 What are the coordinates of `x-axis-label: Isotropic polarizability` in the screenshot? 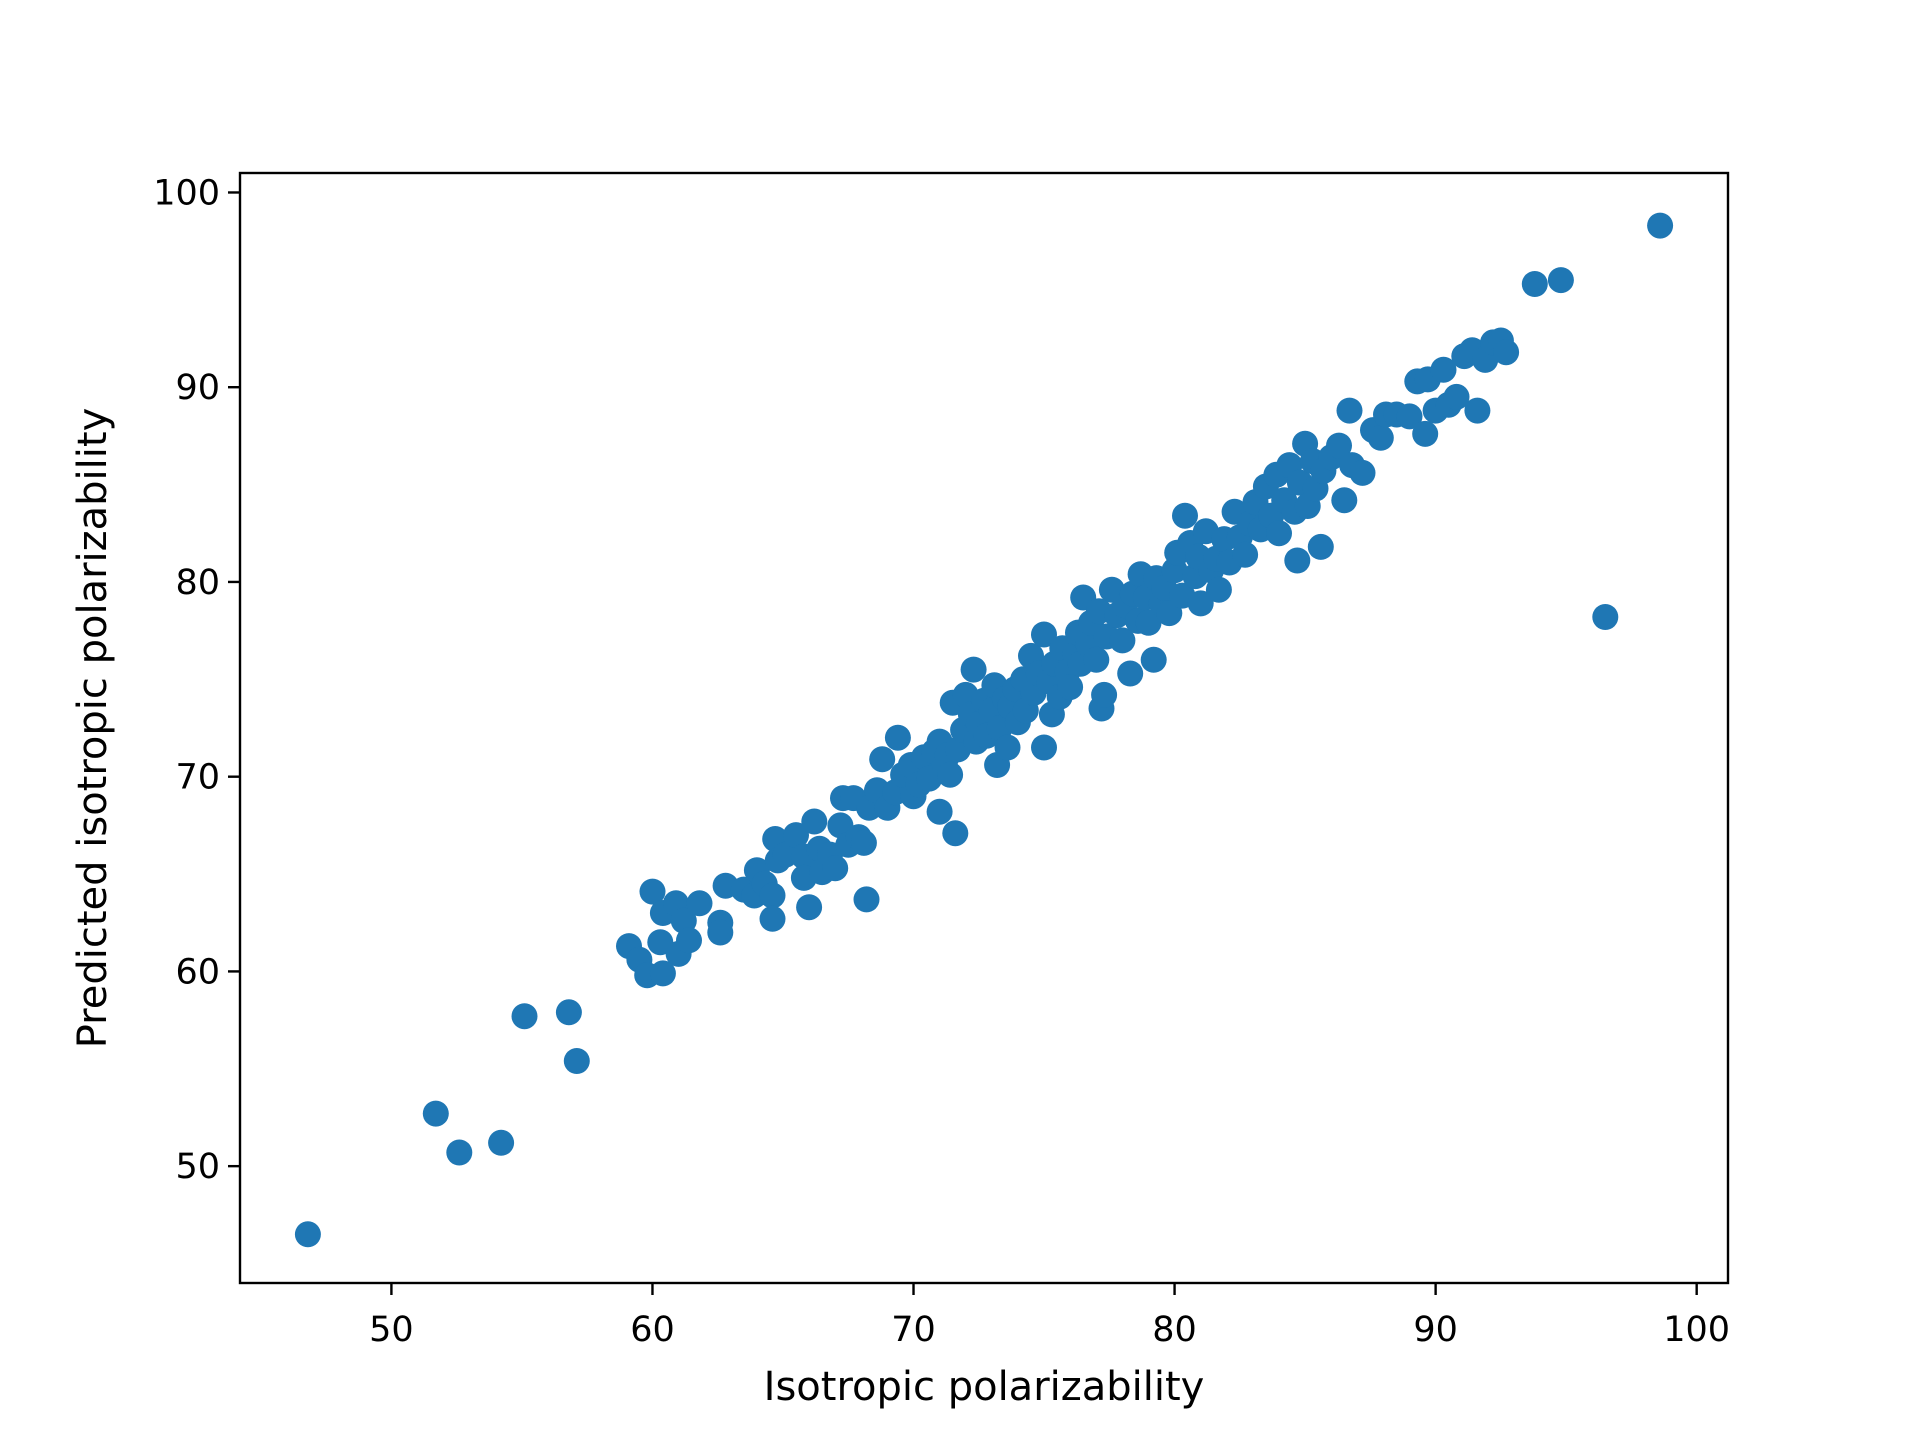 It's located at (984, 1387).